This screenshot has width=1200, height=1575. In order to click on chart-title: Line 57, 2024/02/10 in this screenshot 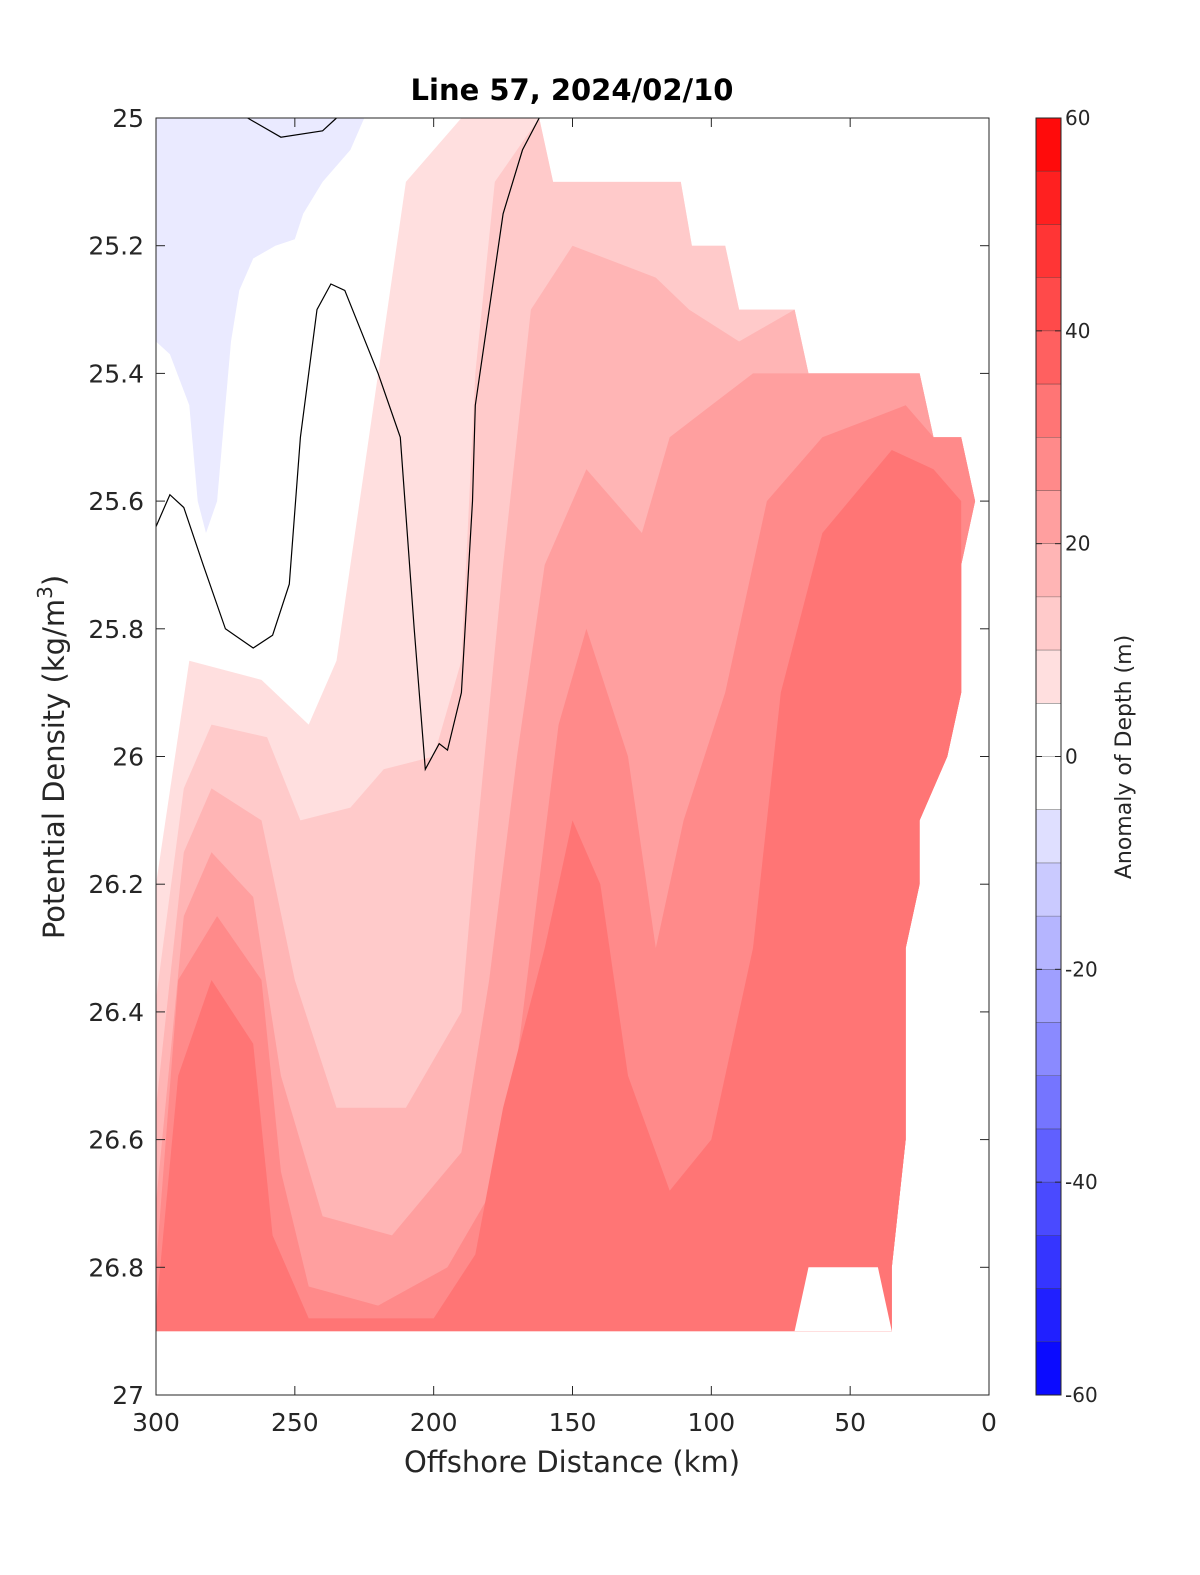, I will do `click(572, 90)`.